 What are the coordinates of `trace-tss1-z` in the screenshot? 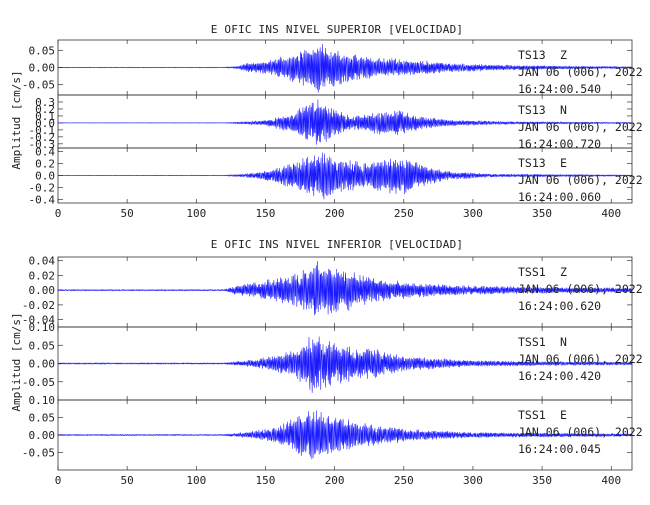 It's located at (345, 288).